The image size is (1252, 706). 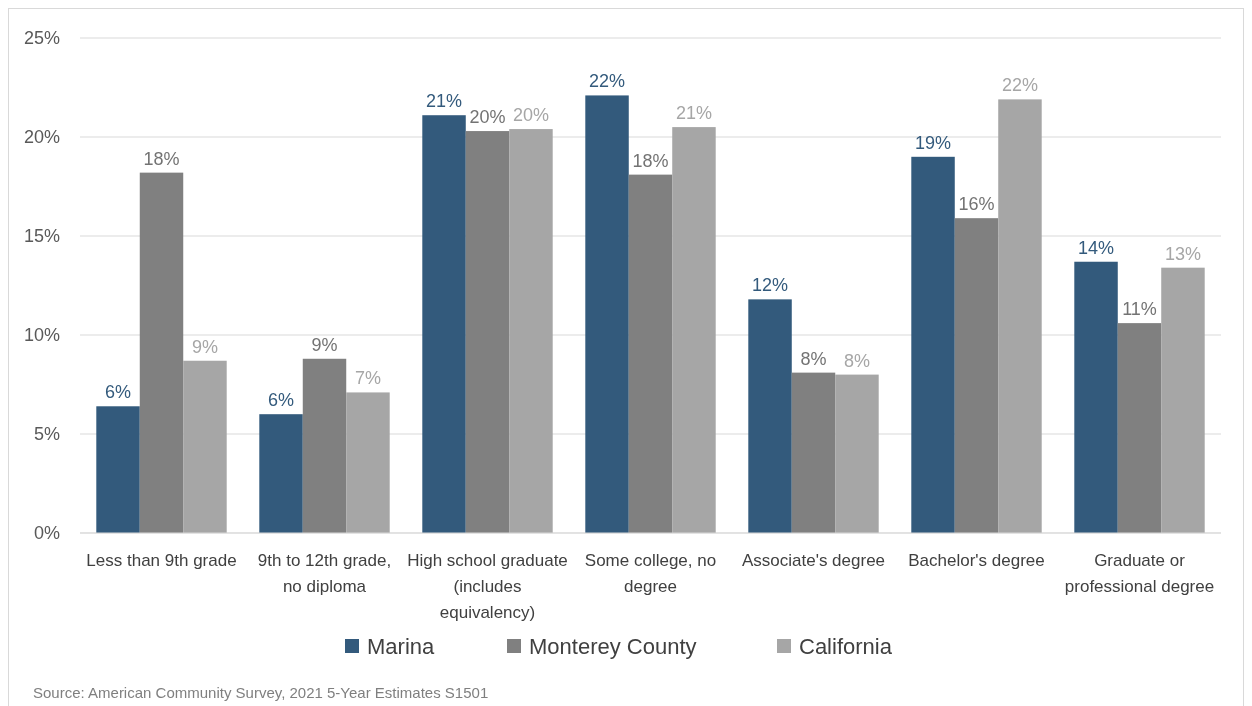 I want to click on legend-label: Monterey County, so click(x=613, y=646).